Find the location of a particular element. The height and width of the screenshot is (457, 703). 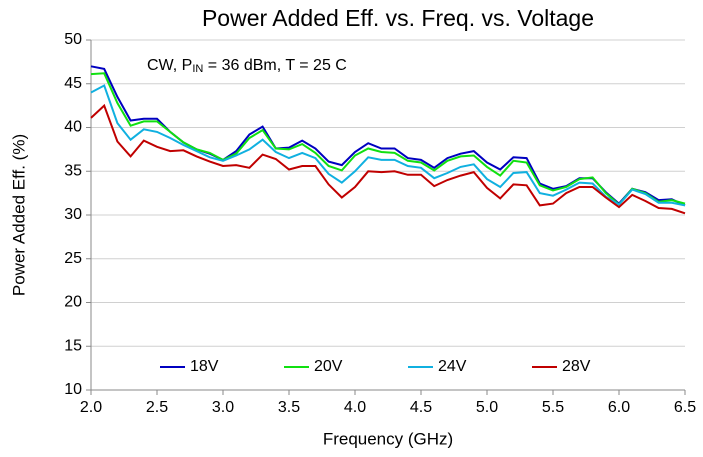

y-tick-label: 45 is located at coordinates (73, 83).